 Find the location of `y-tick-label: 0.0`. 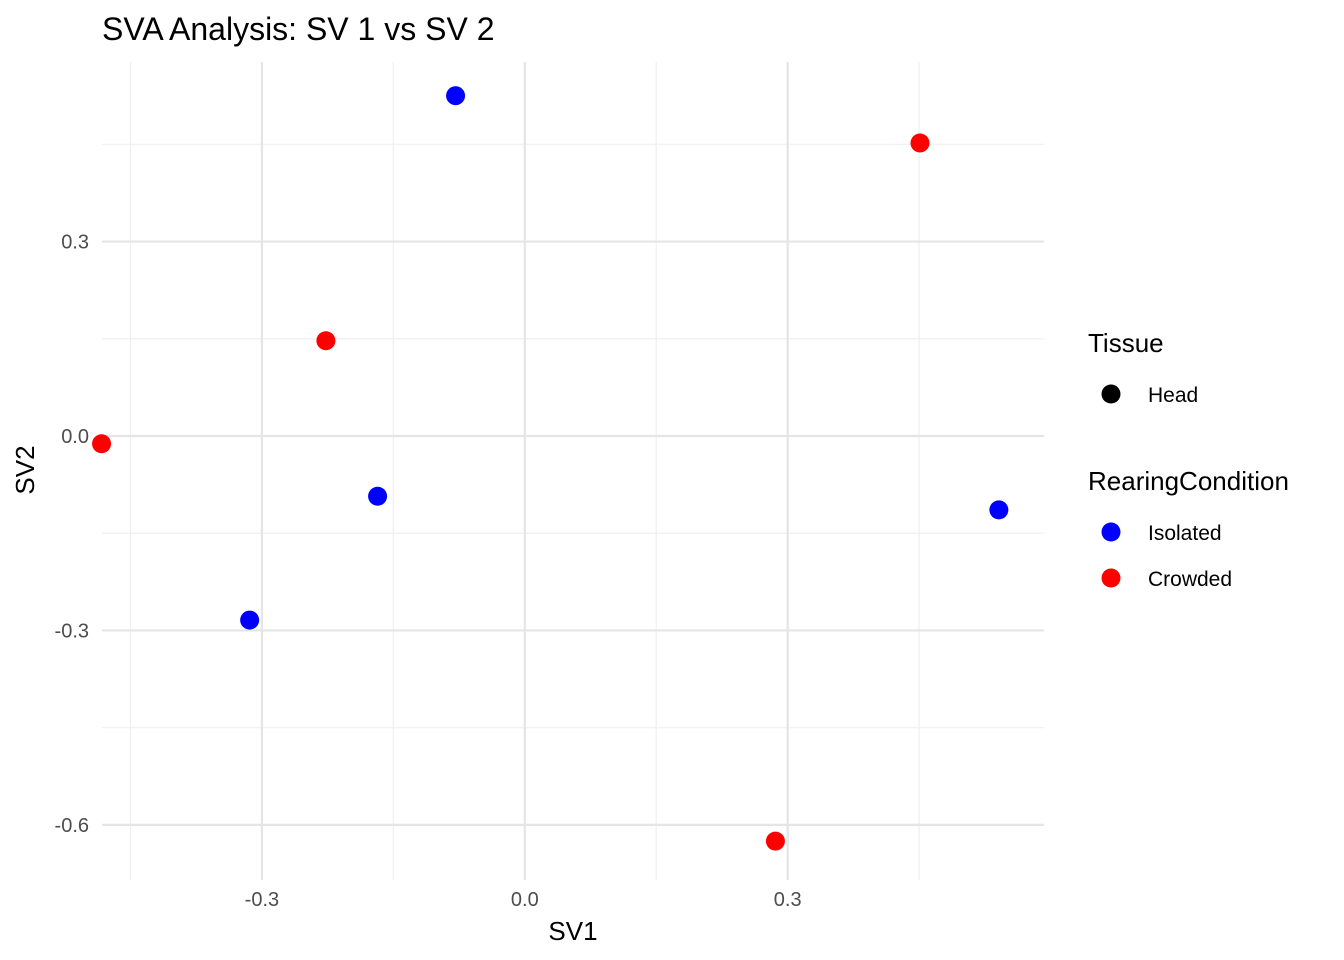

y-tick-label: 0.0 is located at coordinates (75, 437).